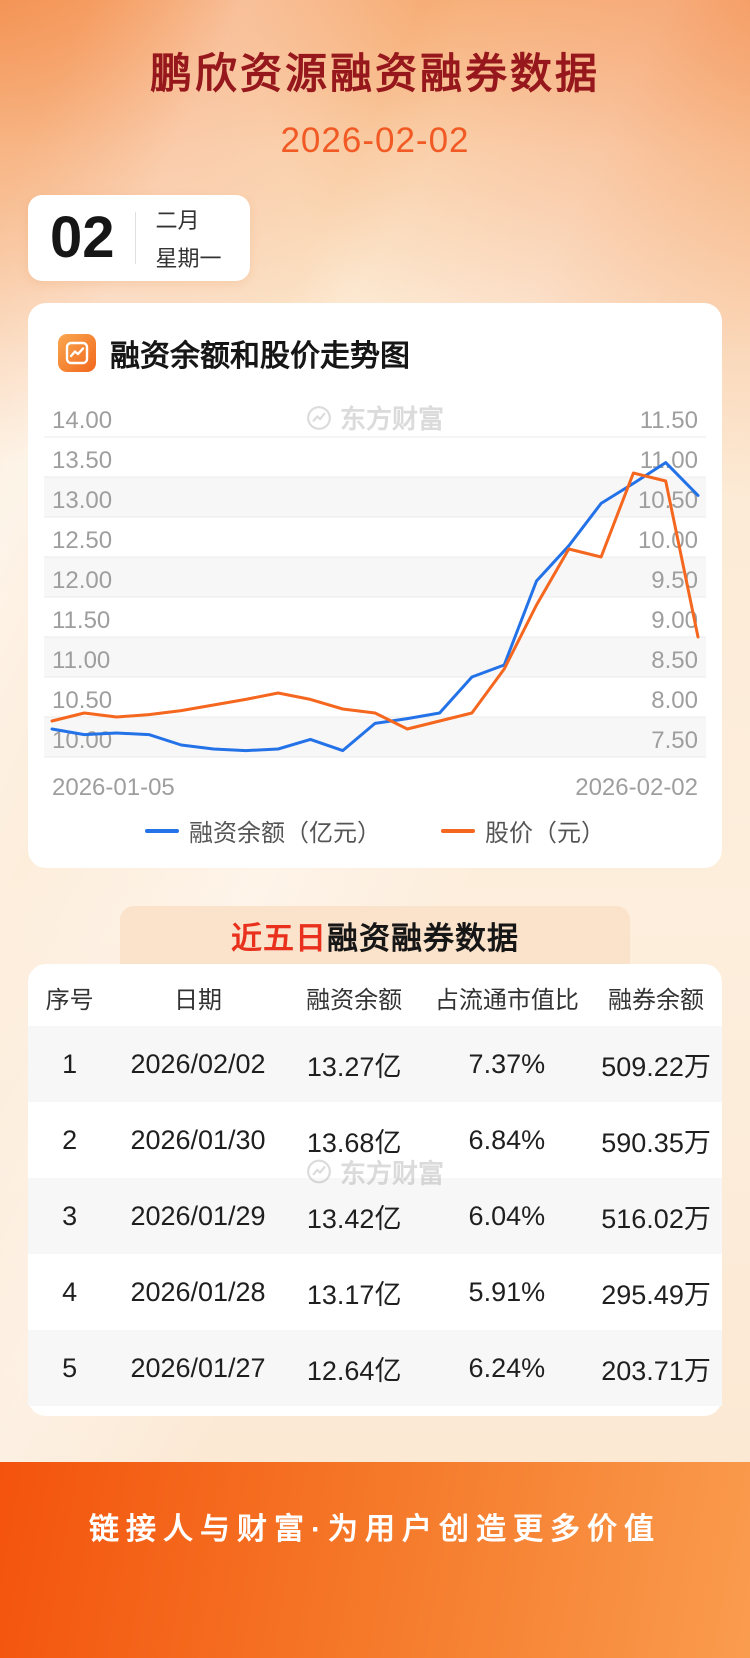  What do you see at coordinates (374, 73) in the screenshot?
I see `page-title: 鹏欣资源融资融券数据` at bounding box center [374, 73].